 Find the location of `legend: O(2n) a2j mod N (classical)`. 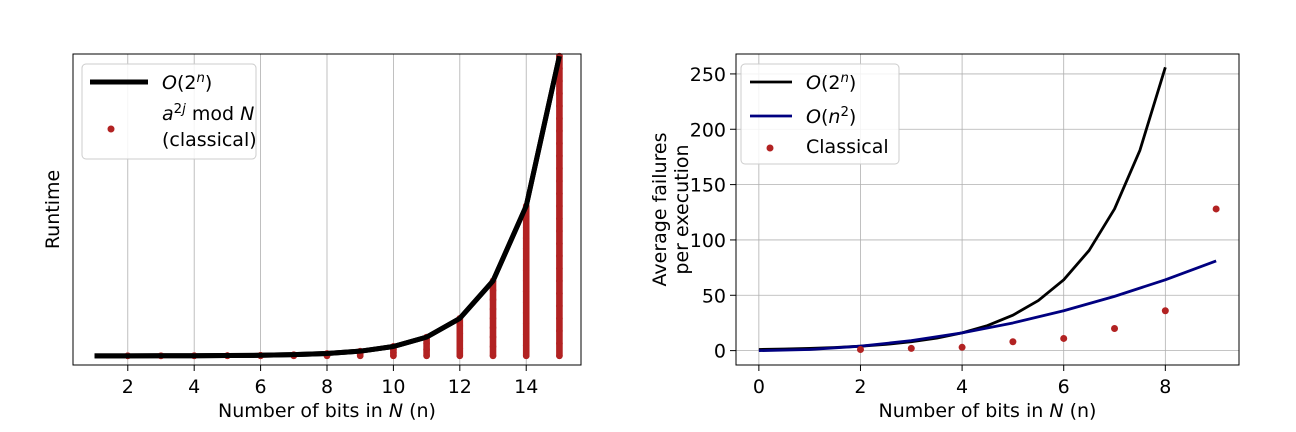

legend: O(2n) a2j mod N (classical) is located at coordinates (169, 111).